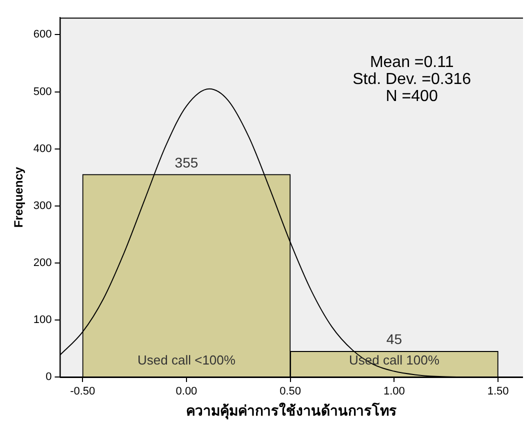 This screenshot has height=430, width=531. Describe the element at coordinates (42, 92) in the screenshot. I see `y-tick-label: 500` at that location.